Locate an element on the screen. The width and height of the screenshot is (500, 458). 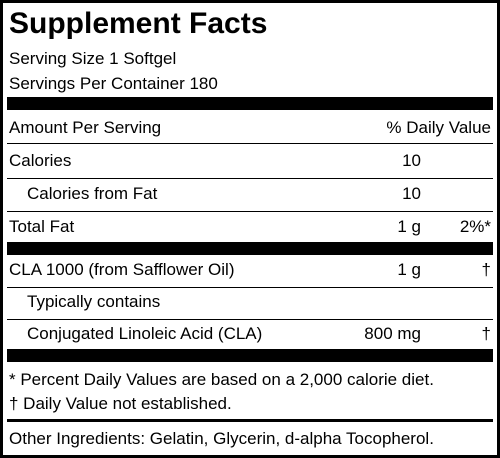
title: Supplement Facts is located at coordinates (138, 23).